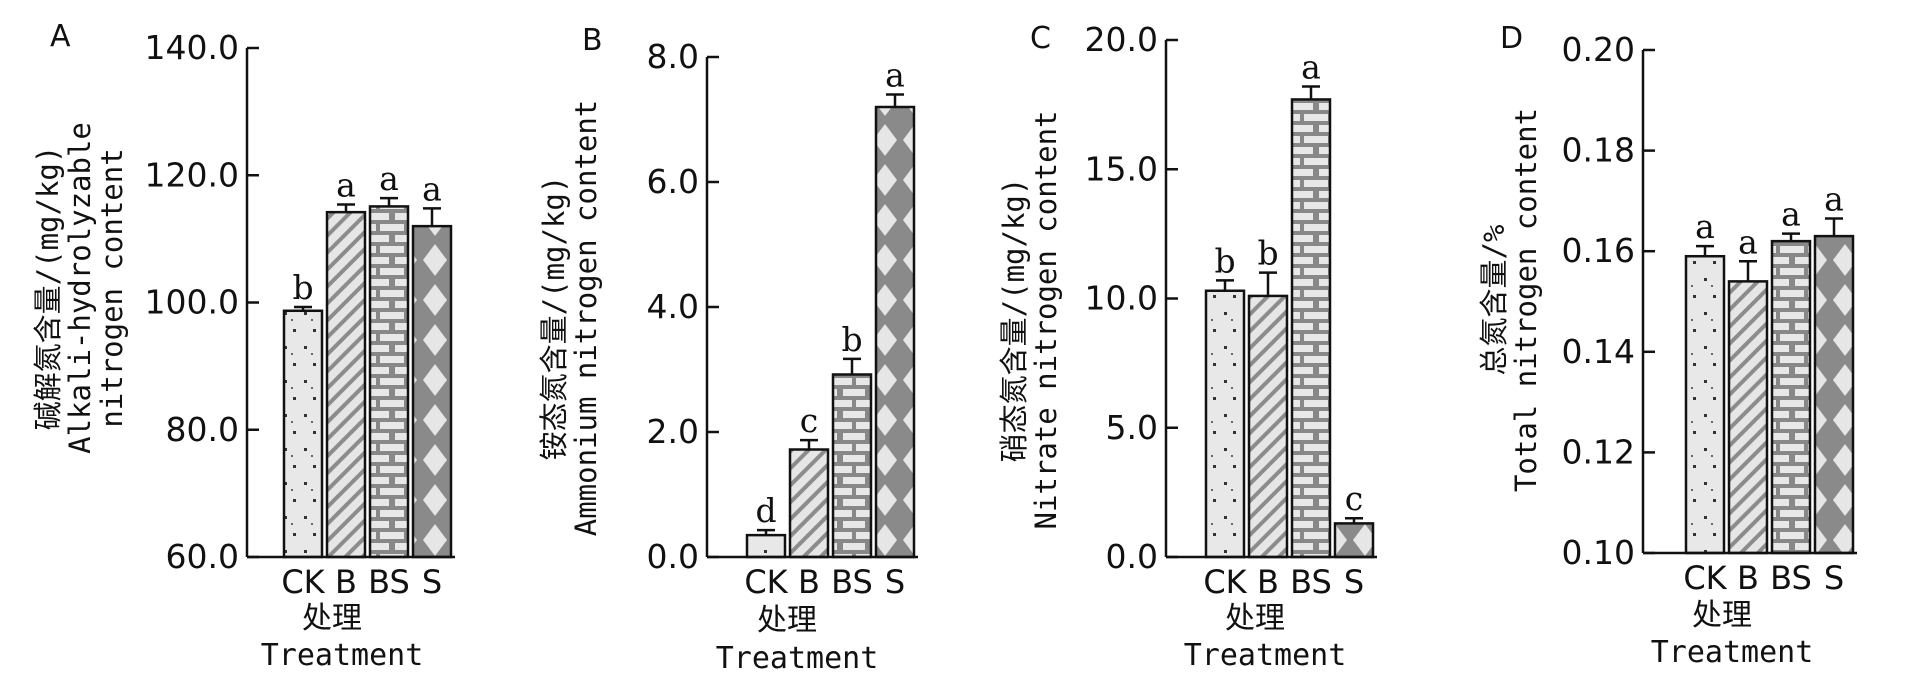 The width and height of the screenshot is (1908, 687). What do you see at coordinates (1014, 320) in the screenshot?
I see `y-axis-label-line-1: 硝态氮含量/(mg/kg)` at bounding box center [1014, 320].